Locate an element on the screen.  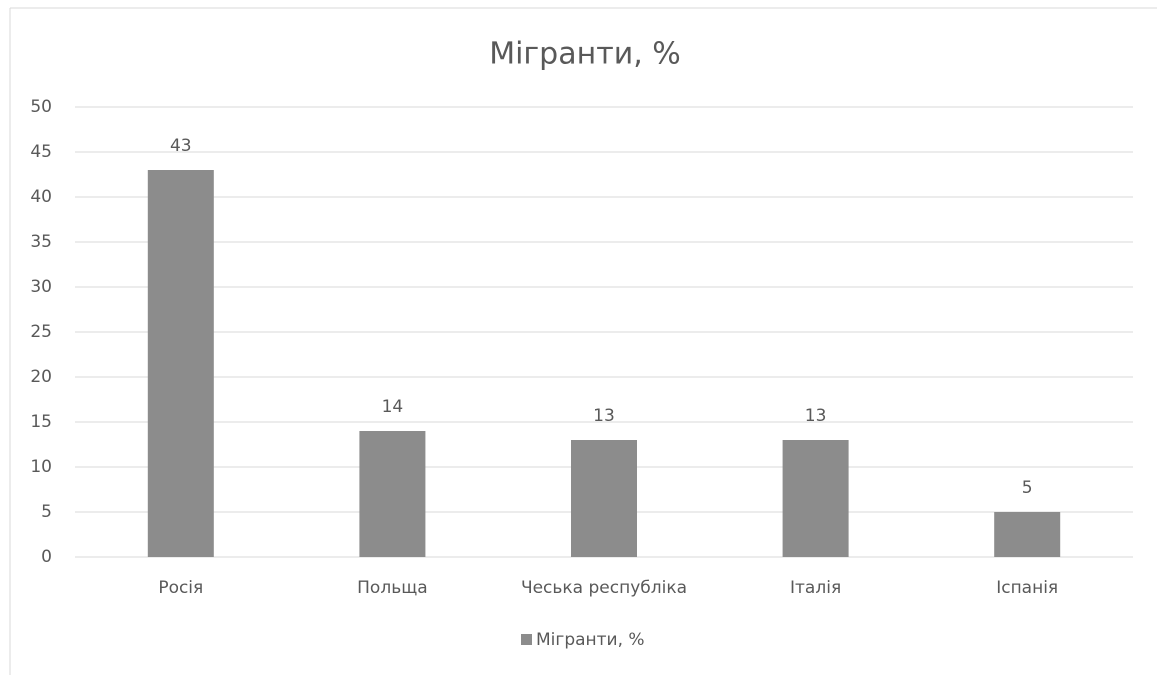
x-tick-label: Польща is located at coordinates (392, 588).